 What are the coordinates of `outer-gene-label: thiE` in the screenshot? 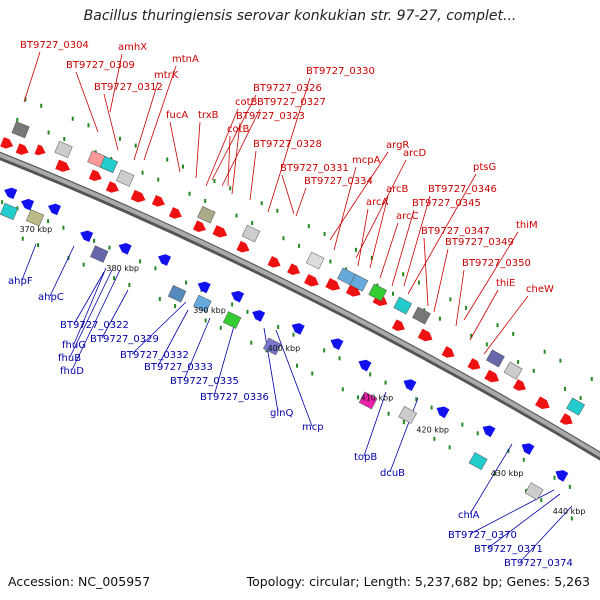 It's located at (505, 283).